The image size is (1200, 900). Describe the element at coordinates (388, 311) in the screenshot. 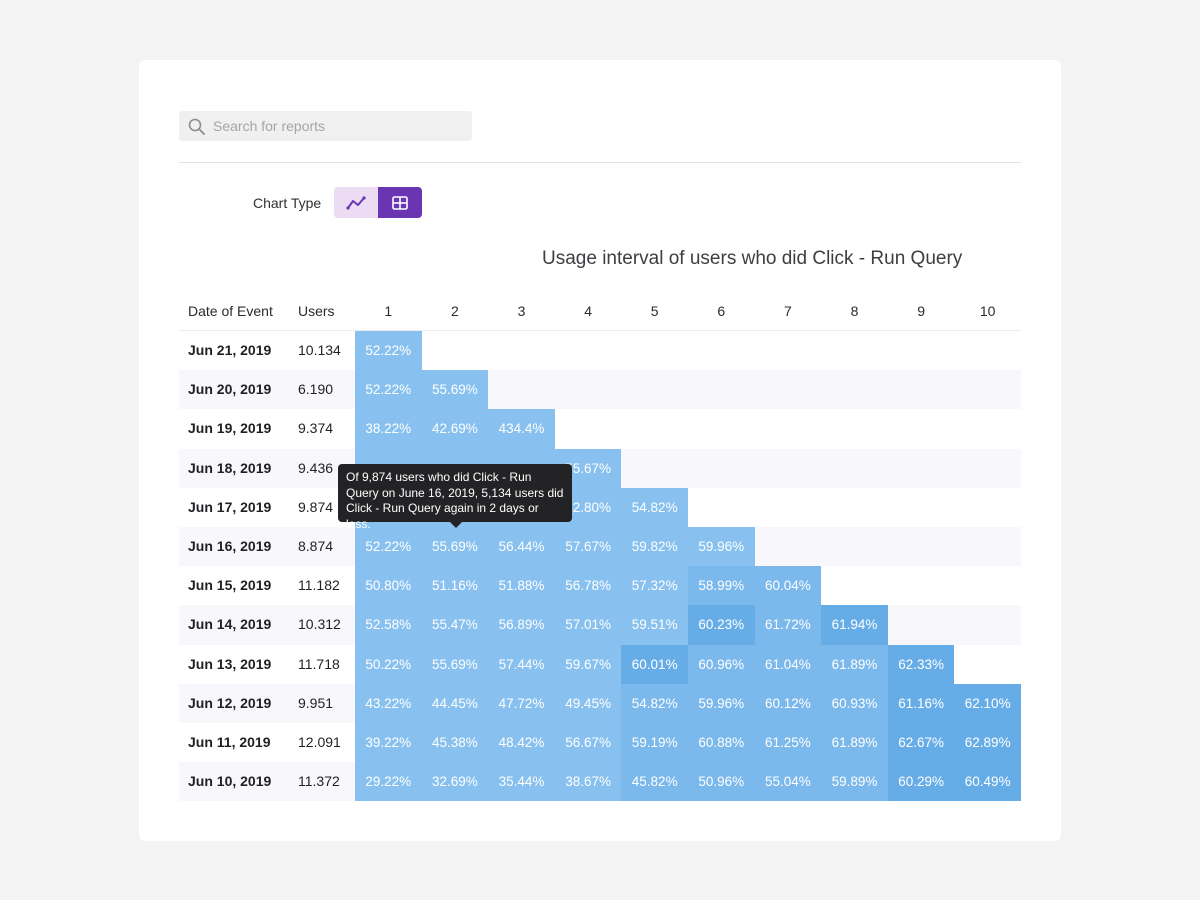

I see `column-header-interval: 1` at that location.